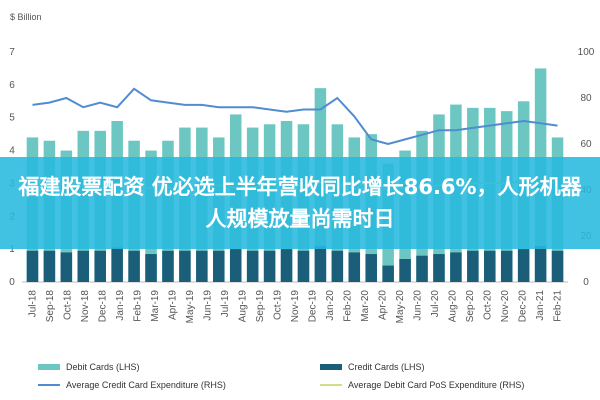 This screenshot has height=400, width=600. Describe the element at coordinates (278, 305) in the screenshot. I see `x-tick-label: Oct-19` at that location.